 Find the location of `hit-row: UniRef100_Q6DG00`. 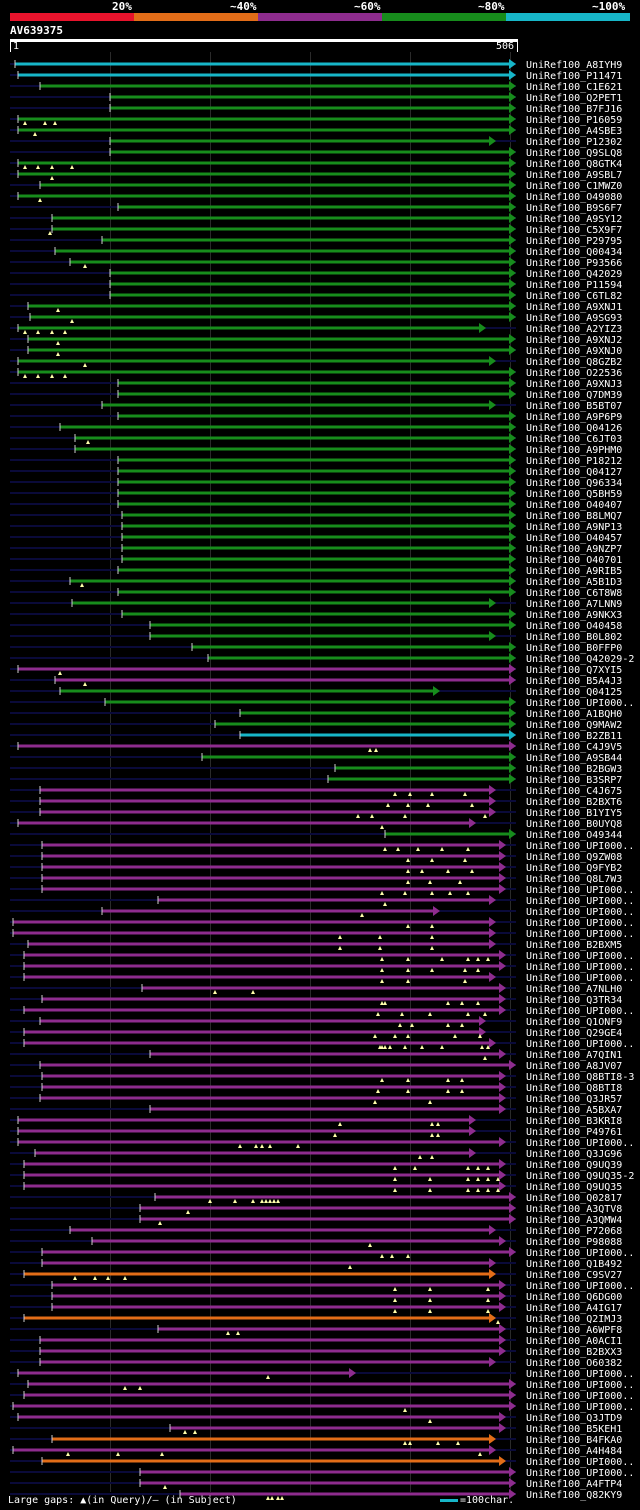

hit-row: UniRef100_Q6DG00 is located at coordinates (316, 1297).